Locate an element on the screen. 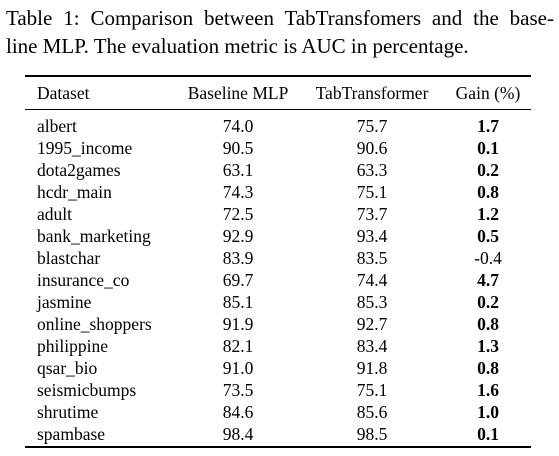 This screenshot has height=456, width=559. cell-gain: 0.5 is located at coordinates (488, 236).